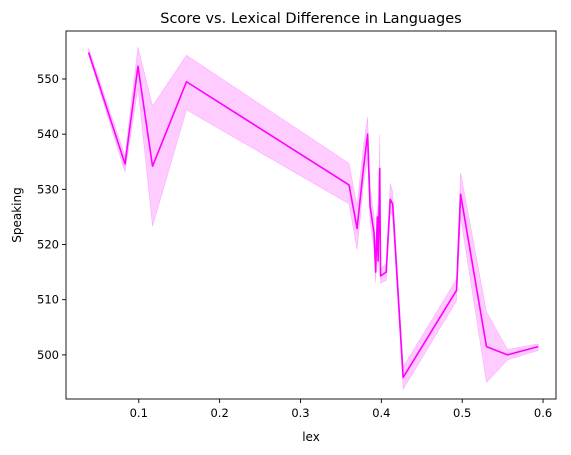  Describe the element at coordinates (48, 189) in the screenshot. I see `y-tick-label: 530` at that location.